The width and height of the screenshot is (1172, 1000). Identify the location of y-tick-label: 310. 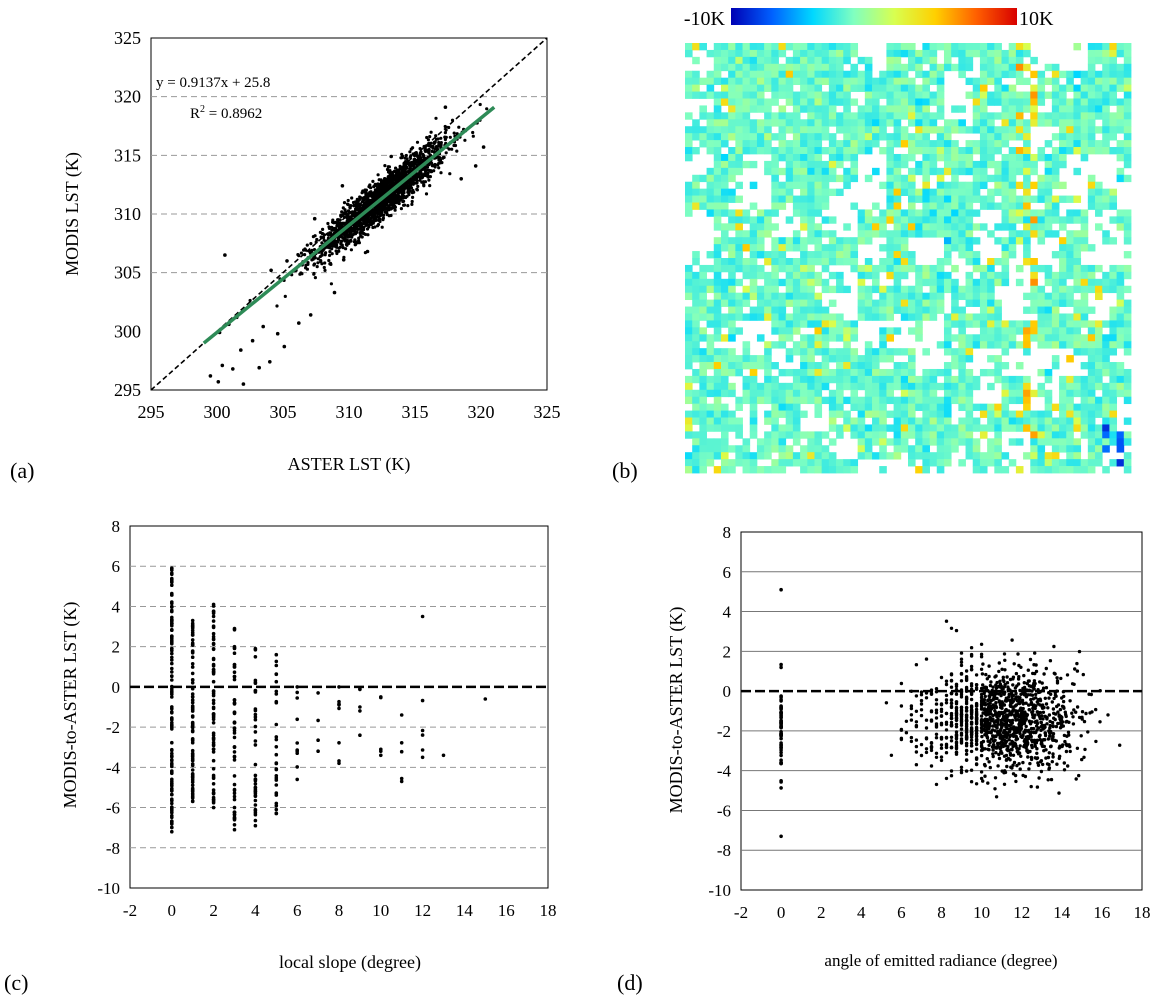
(127, 214).